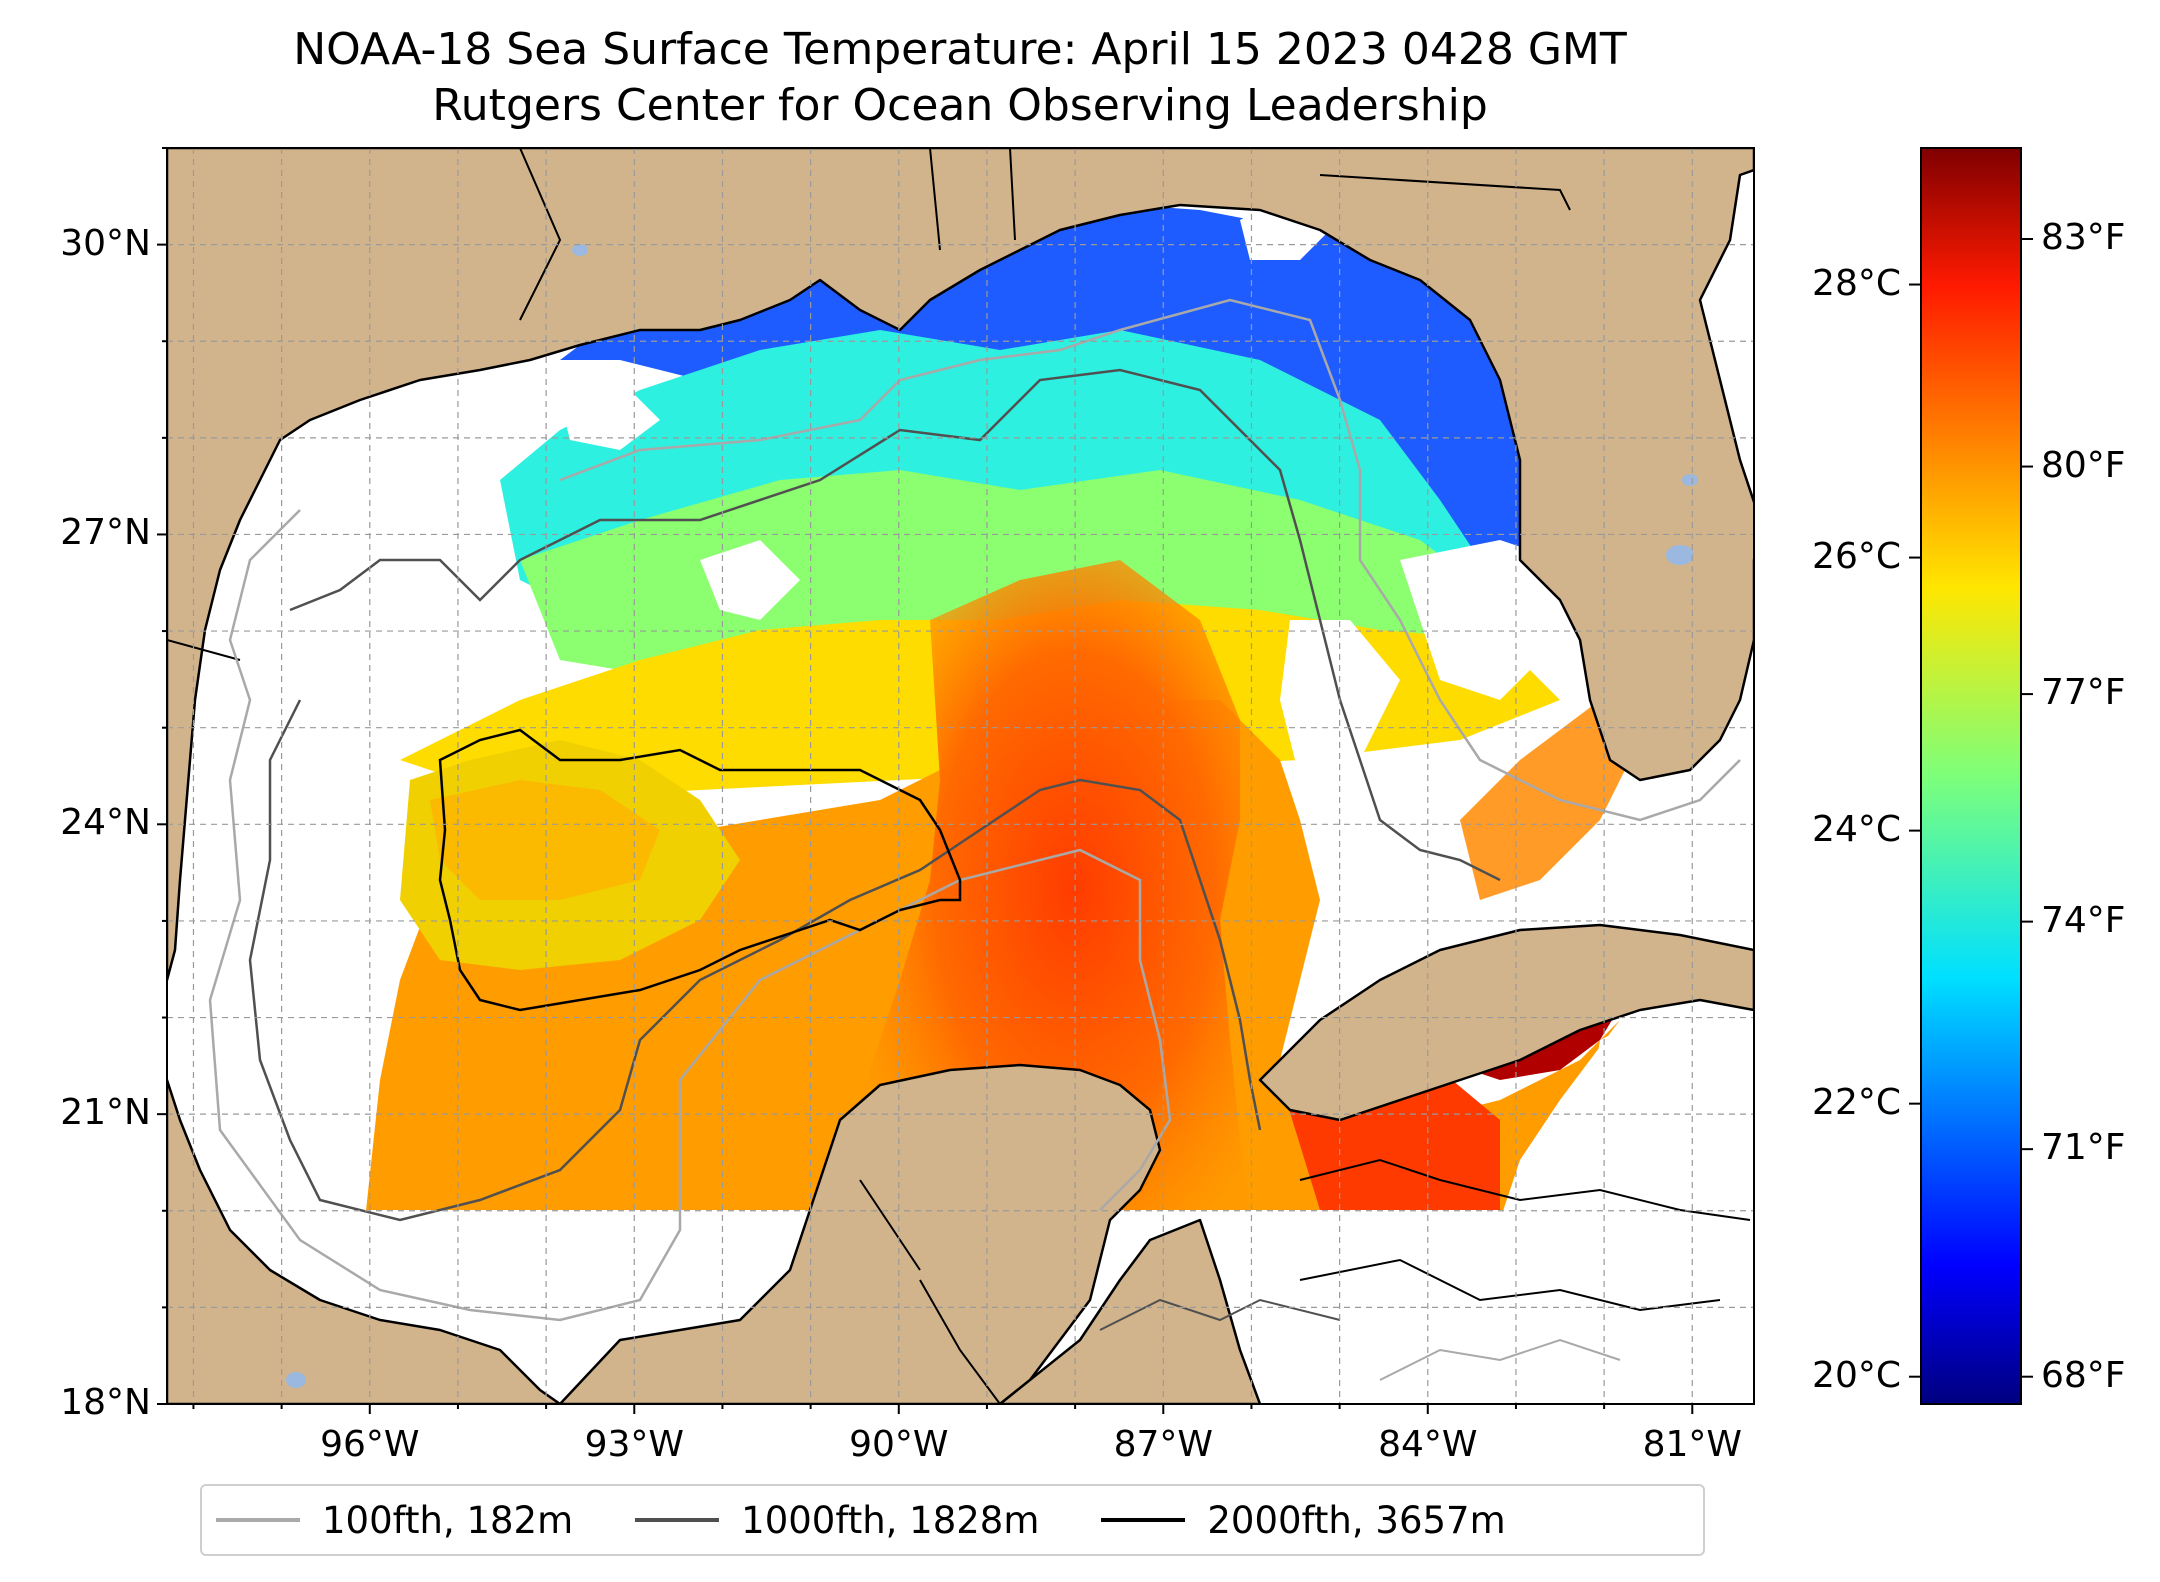 This screenshot has height=1582, width=2160. Describe the element at coordinates (370, 1444) in the screenshot. I see `lon-tick-label: 96°W` at that location.